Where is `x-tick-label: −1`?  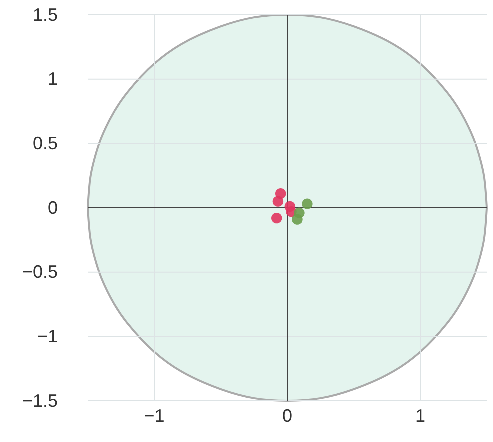 x-tick-label: −1 is located at coordinates (154, 416).